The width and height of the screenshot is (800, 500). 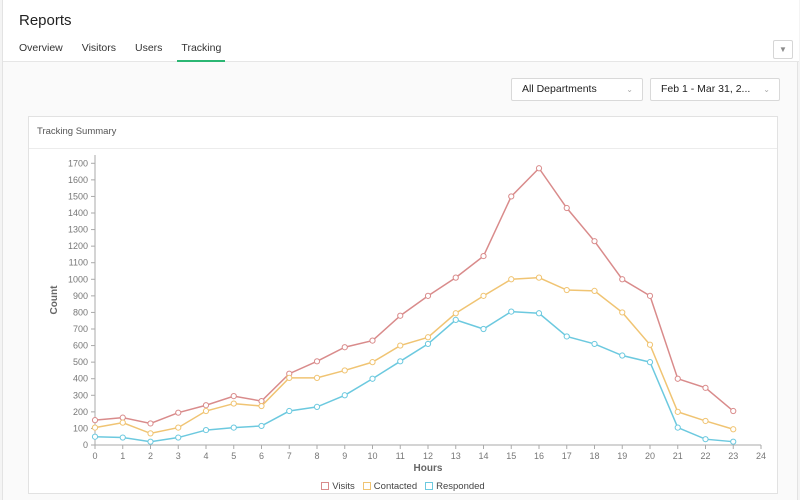 I want to click on x-tick-label: 16, so click(x=539, y=456).